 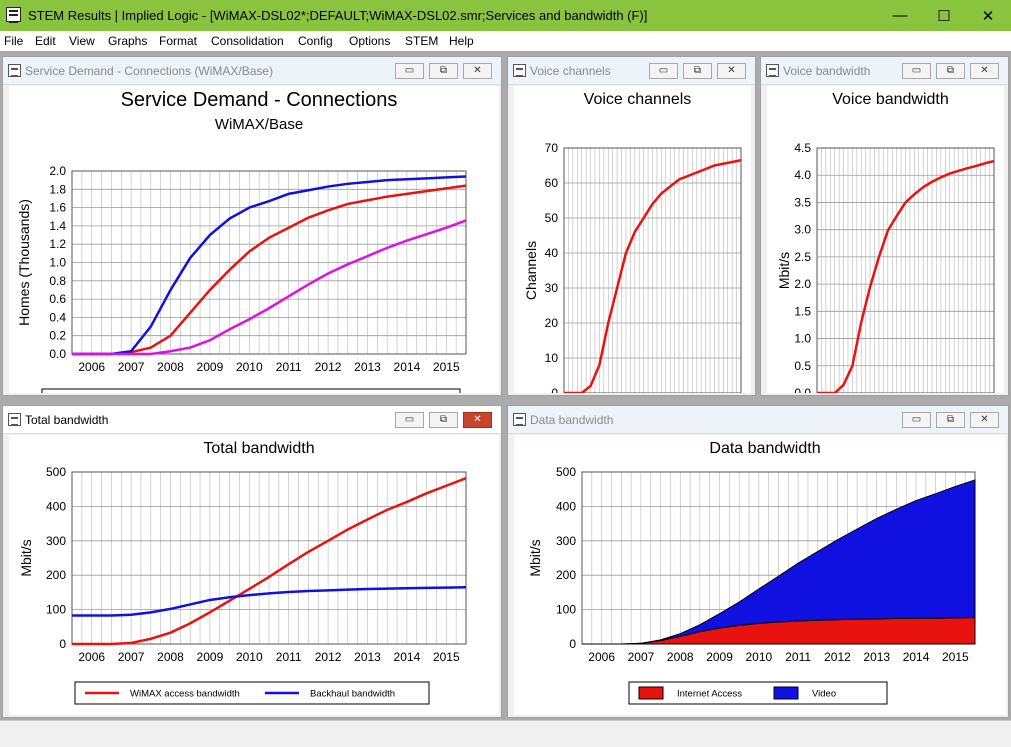 What do you see at coordinates (45, 41) in the screenshot?
I see `menu-edit: Edit` at bounding box center [45, 41].